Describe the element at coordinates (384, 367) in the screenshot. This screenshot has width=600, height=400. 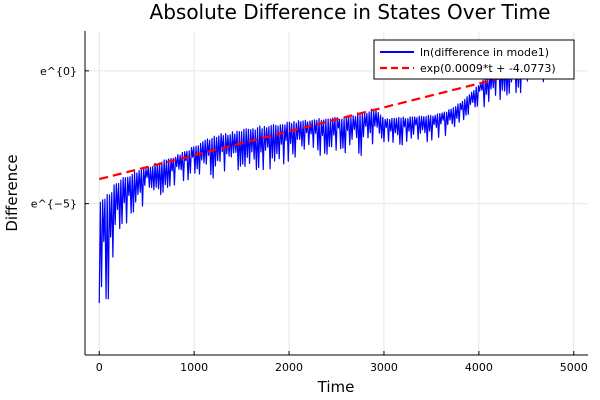
I see `x-tick-label: 3000` at that location.